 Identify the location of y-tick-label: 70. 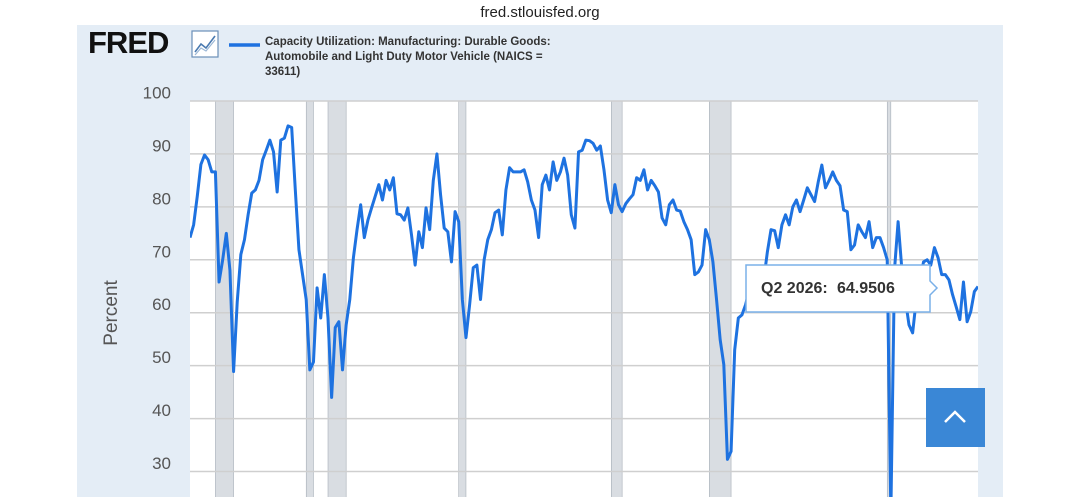
(161, 251).